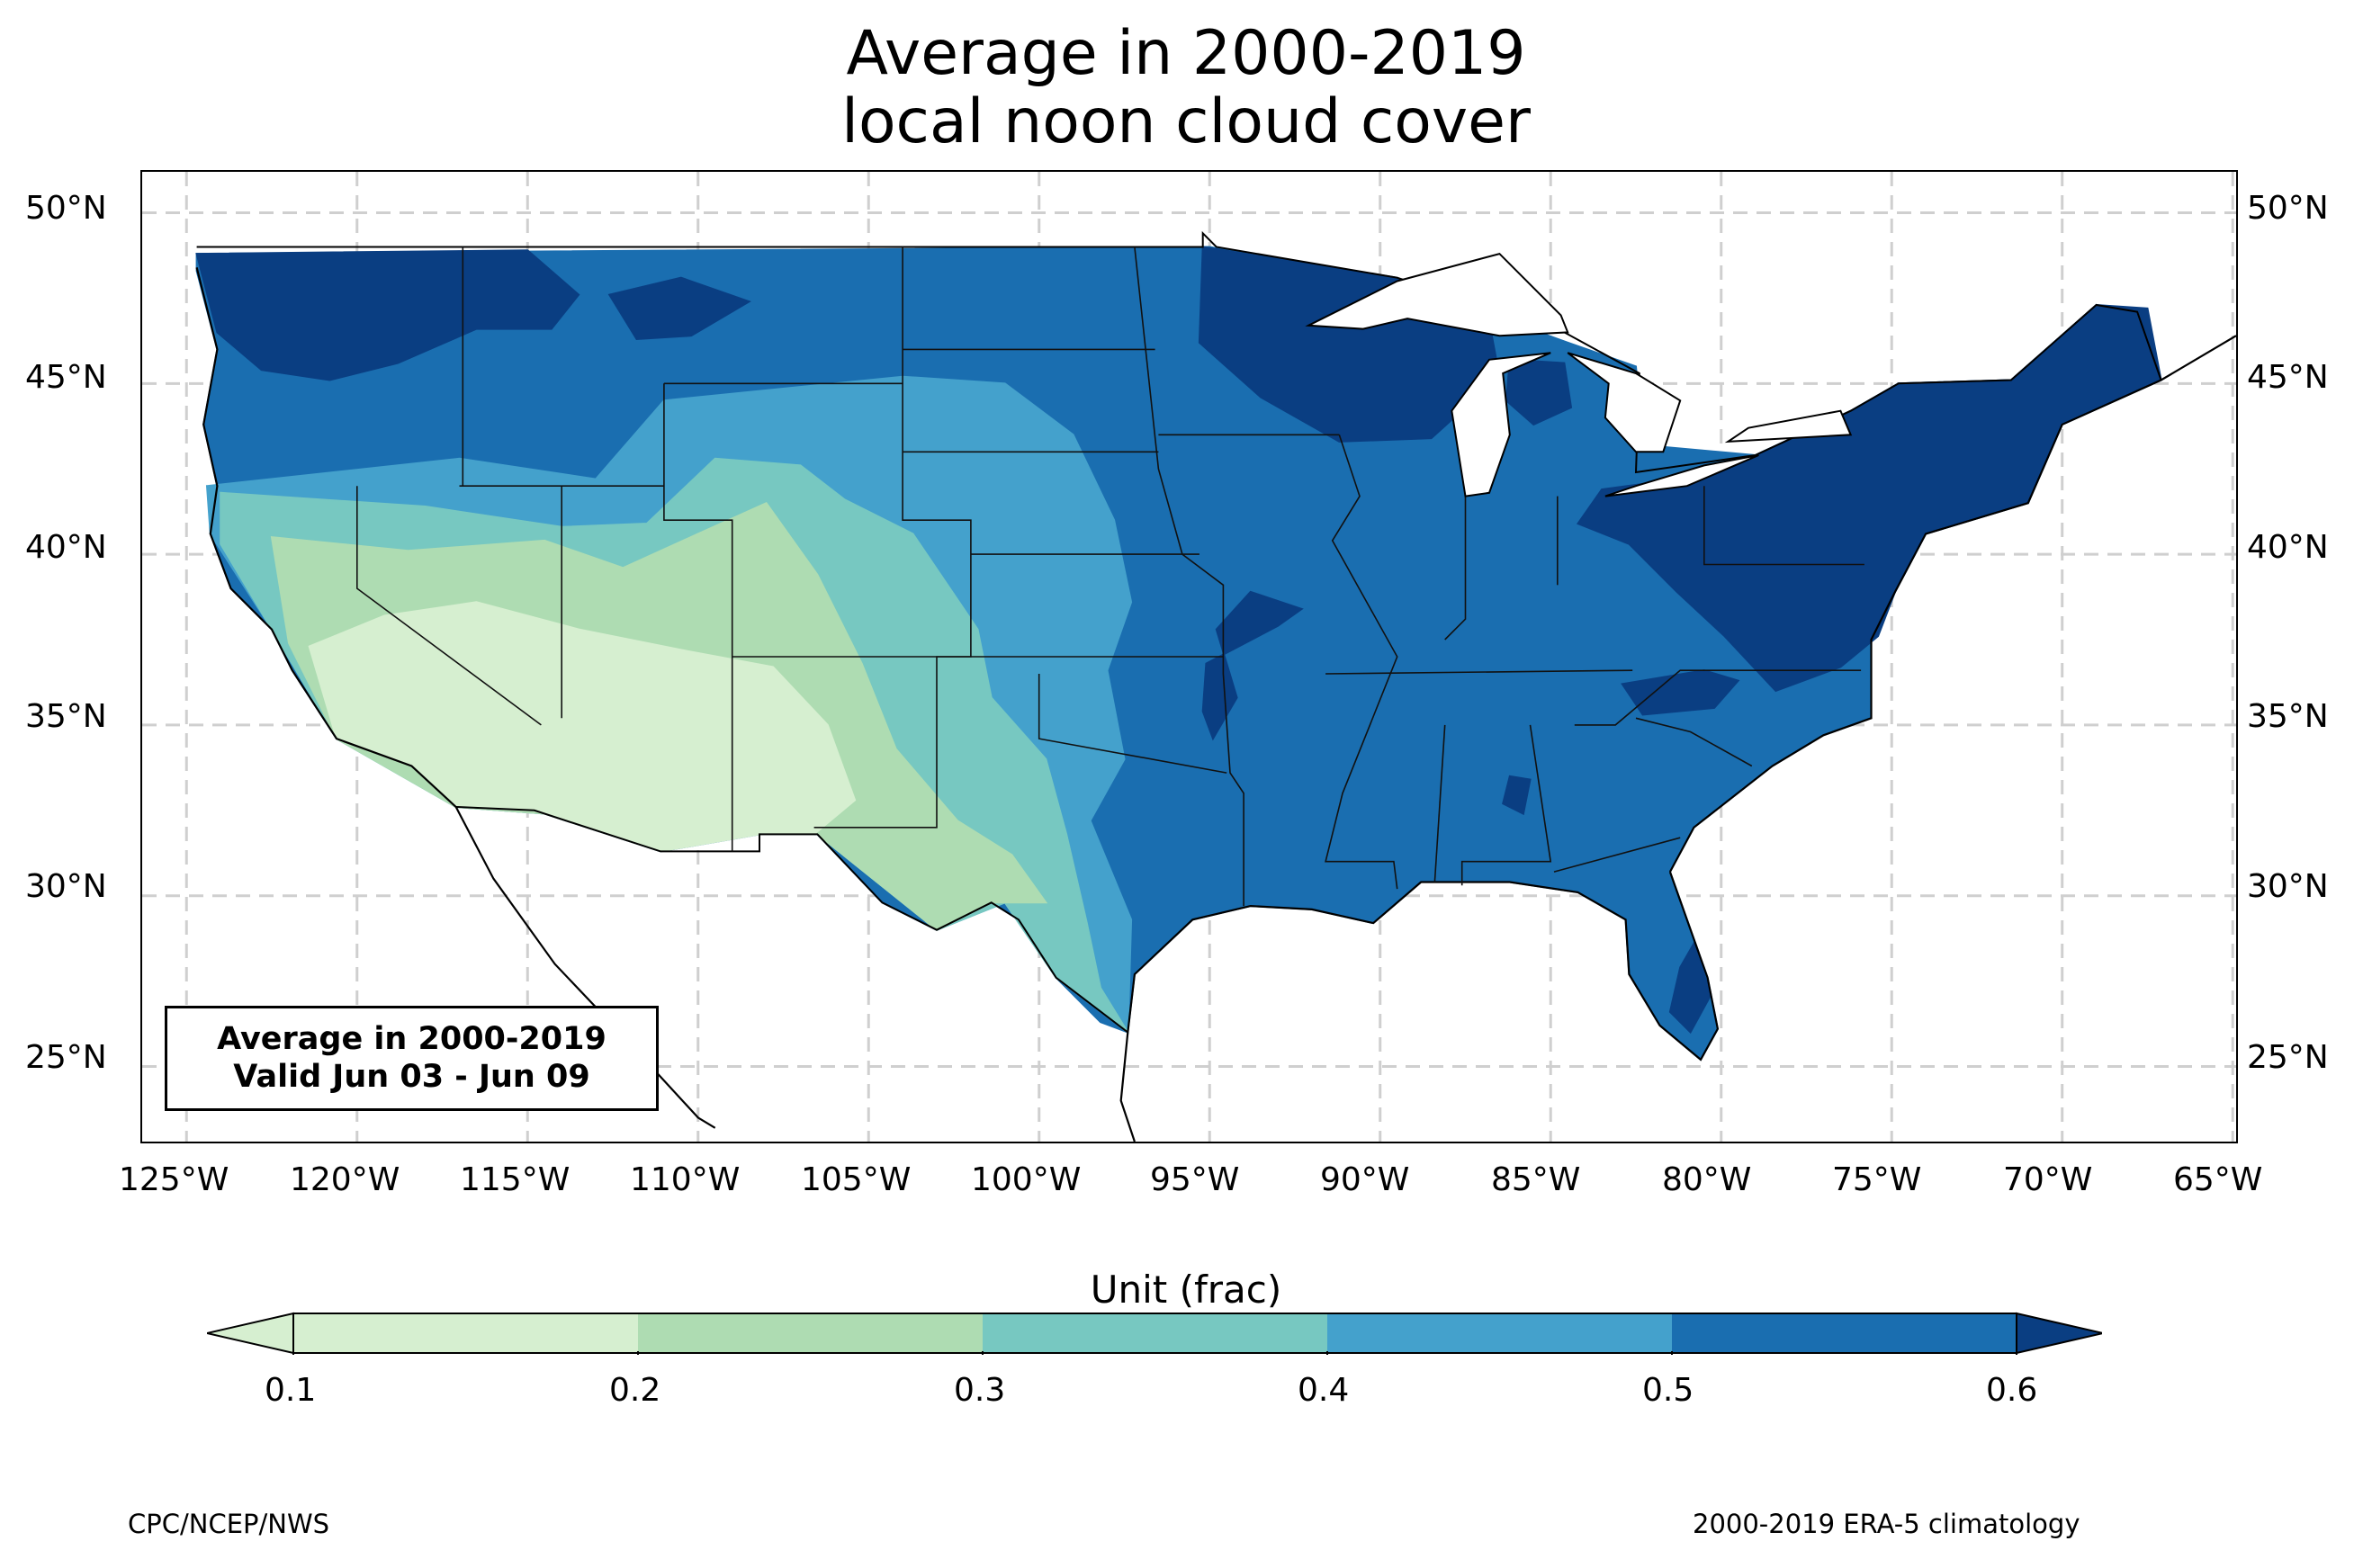  Describe the element at coordinates (1682, 475) in the screenshot. I see `lake-erie` at that location.